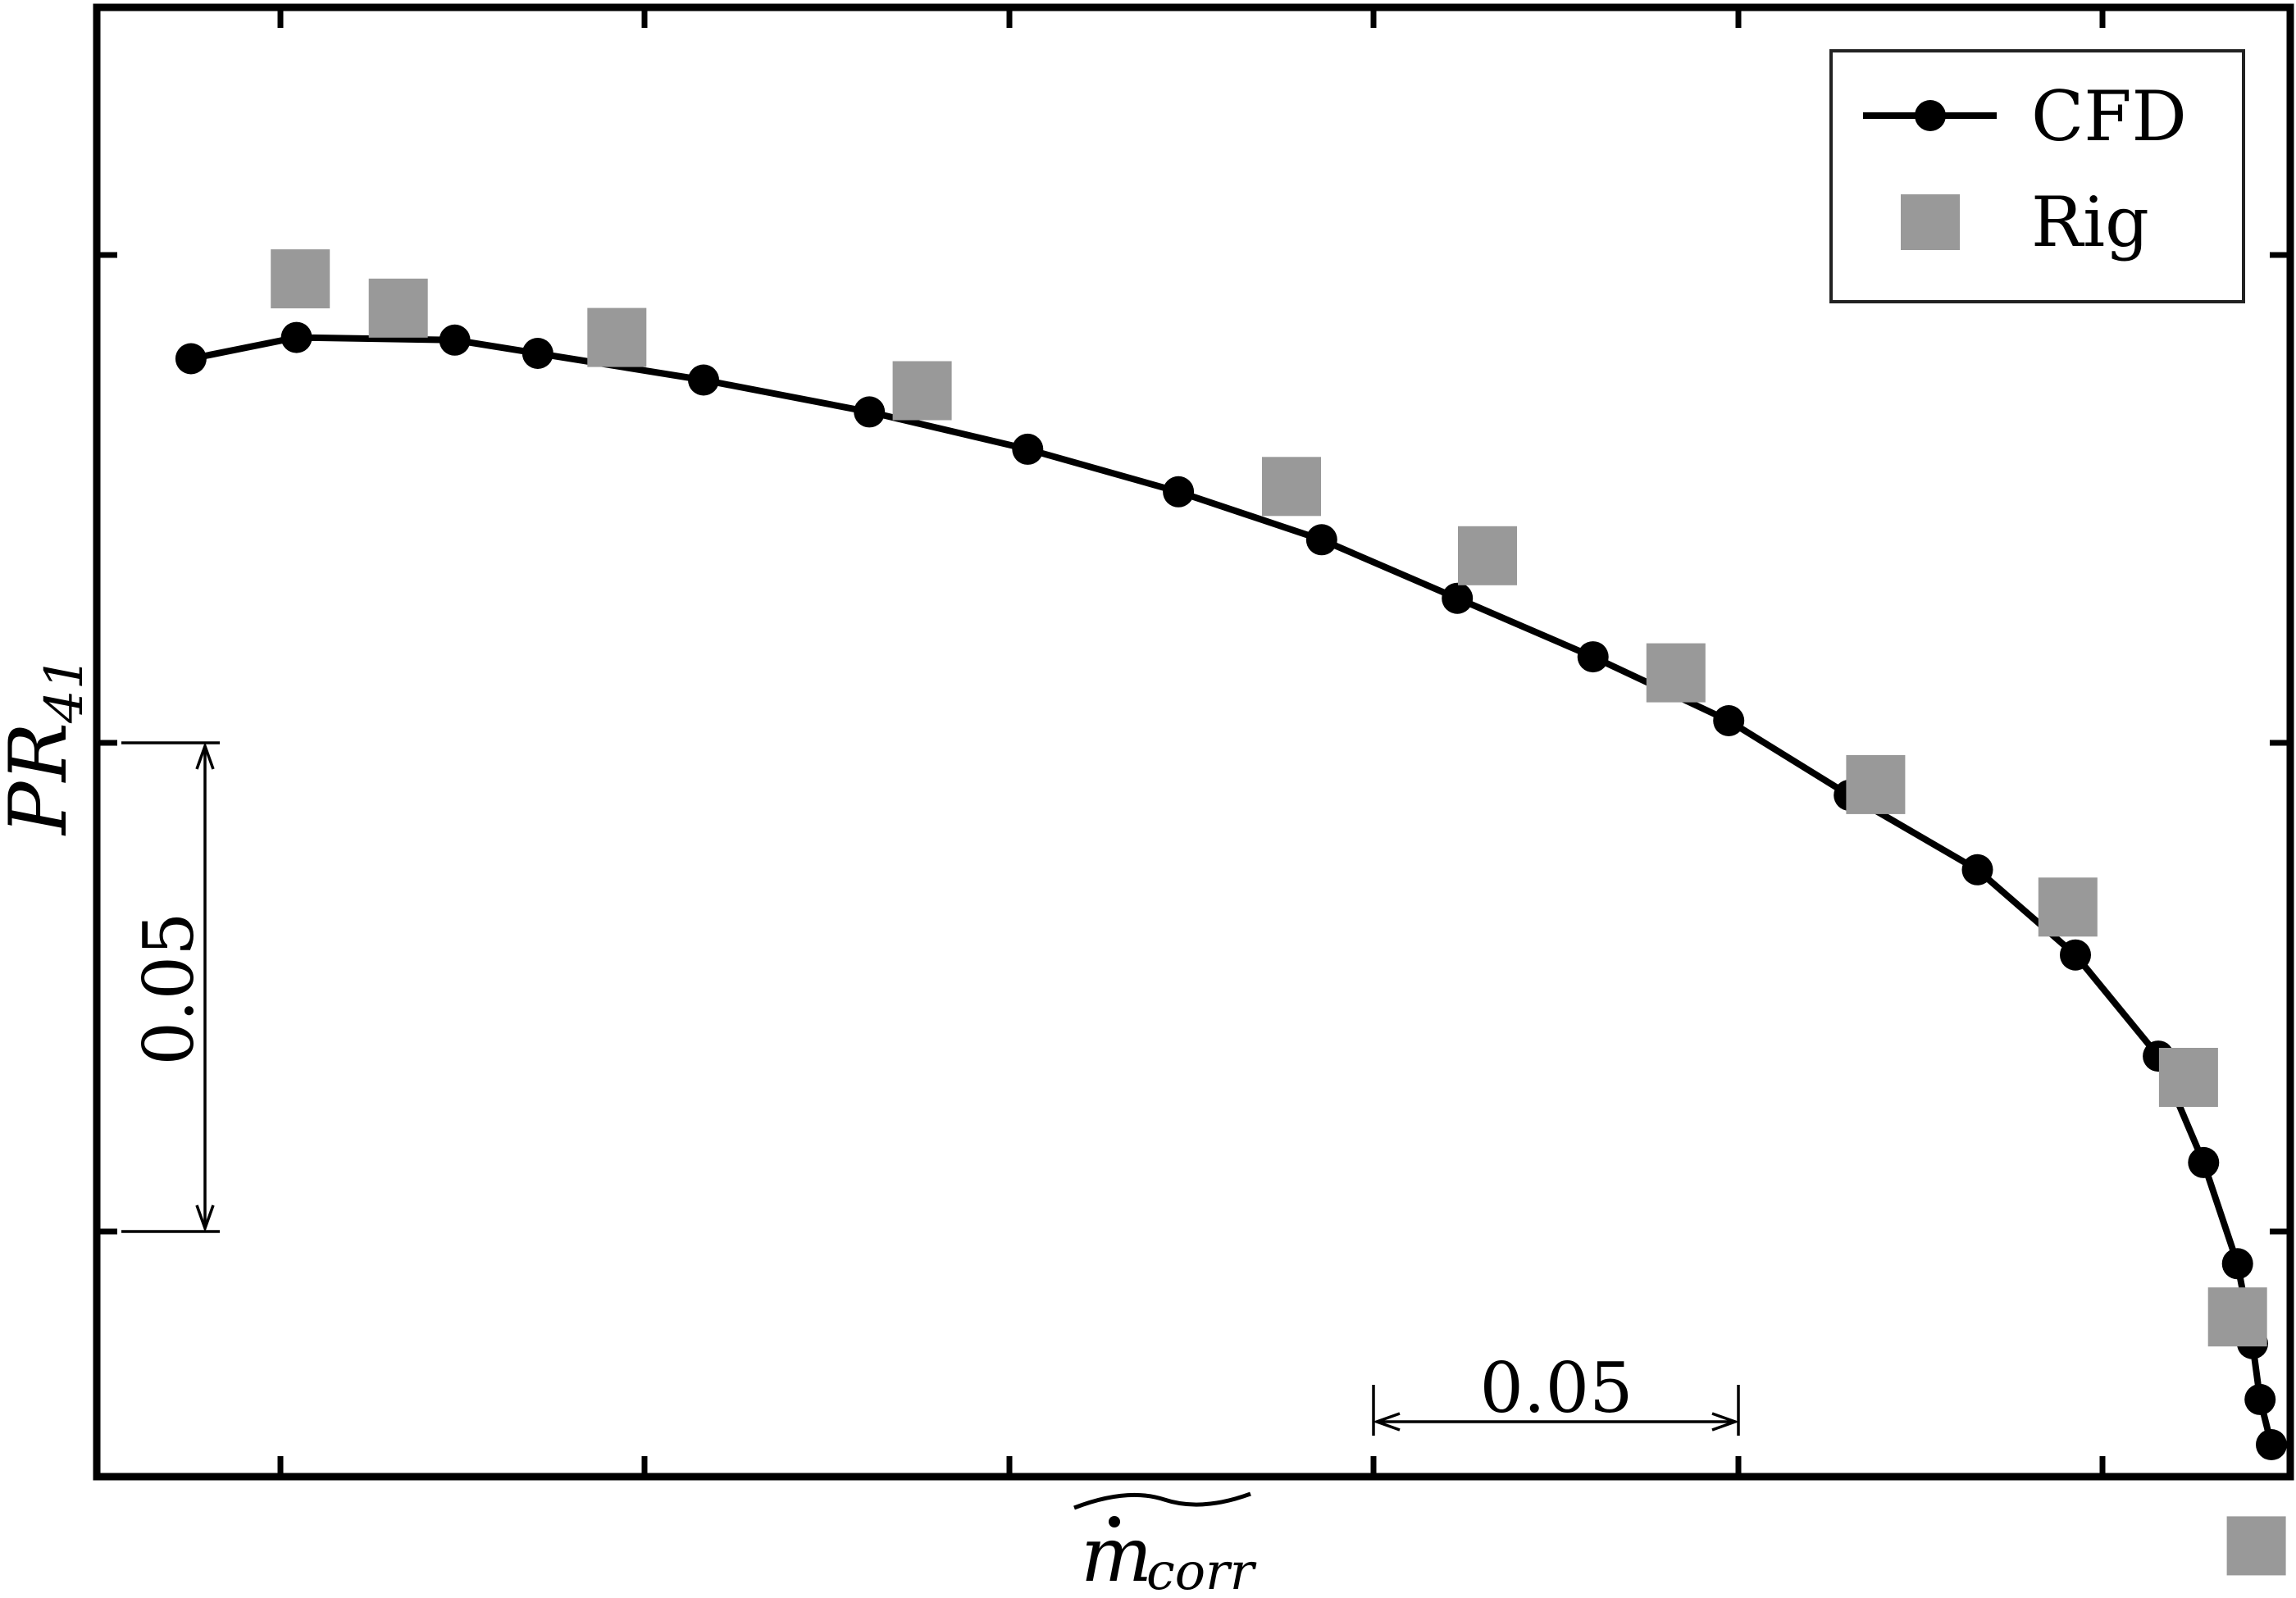 The image size is (2296, 1598). Describe the element at coordinates (205, 1218) in the screenshot. I see `y-scale-arrowhead-bottom` at that location.